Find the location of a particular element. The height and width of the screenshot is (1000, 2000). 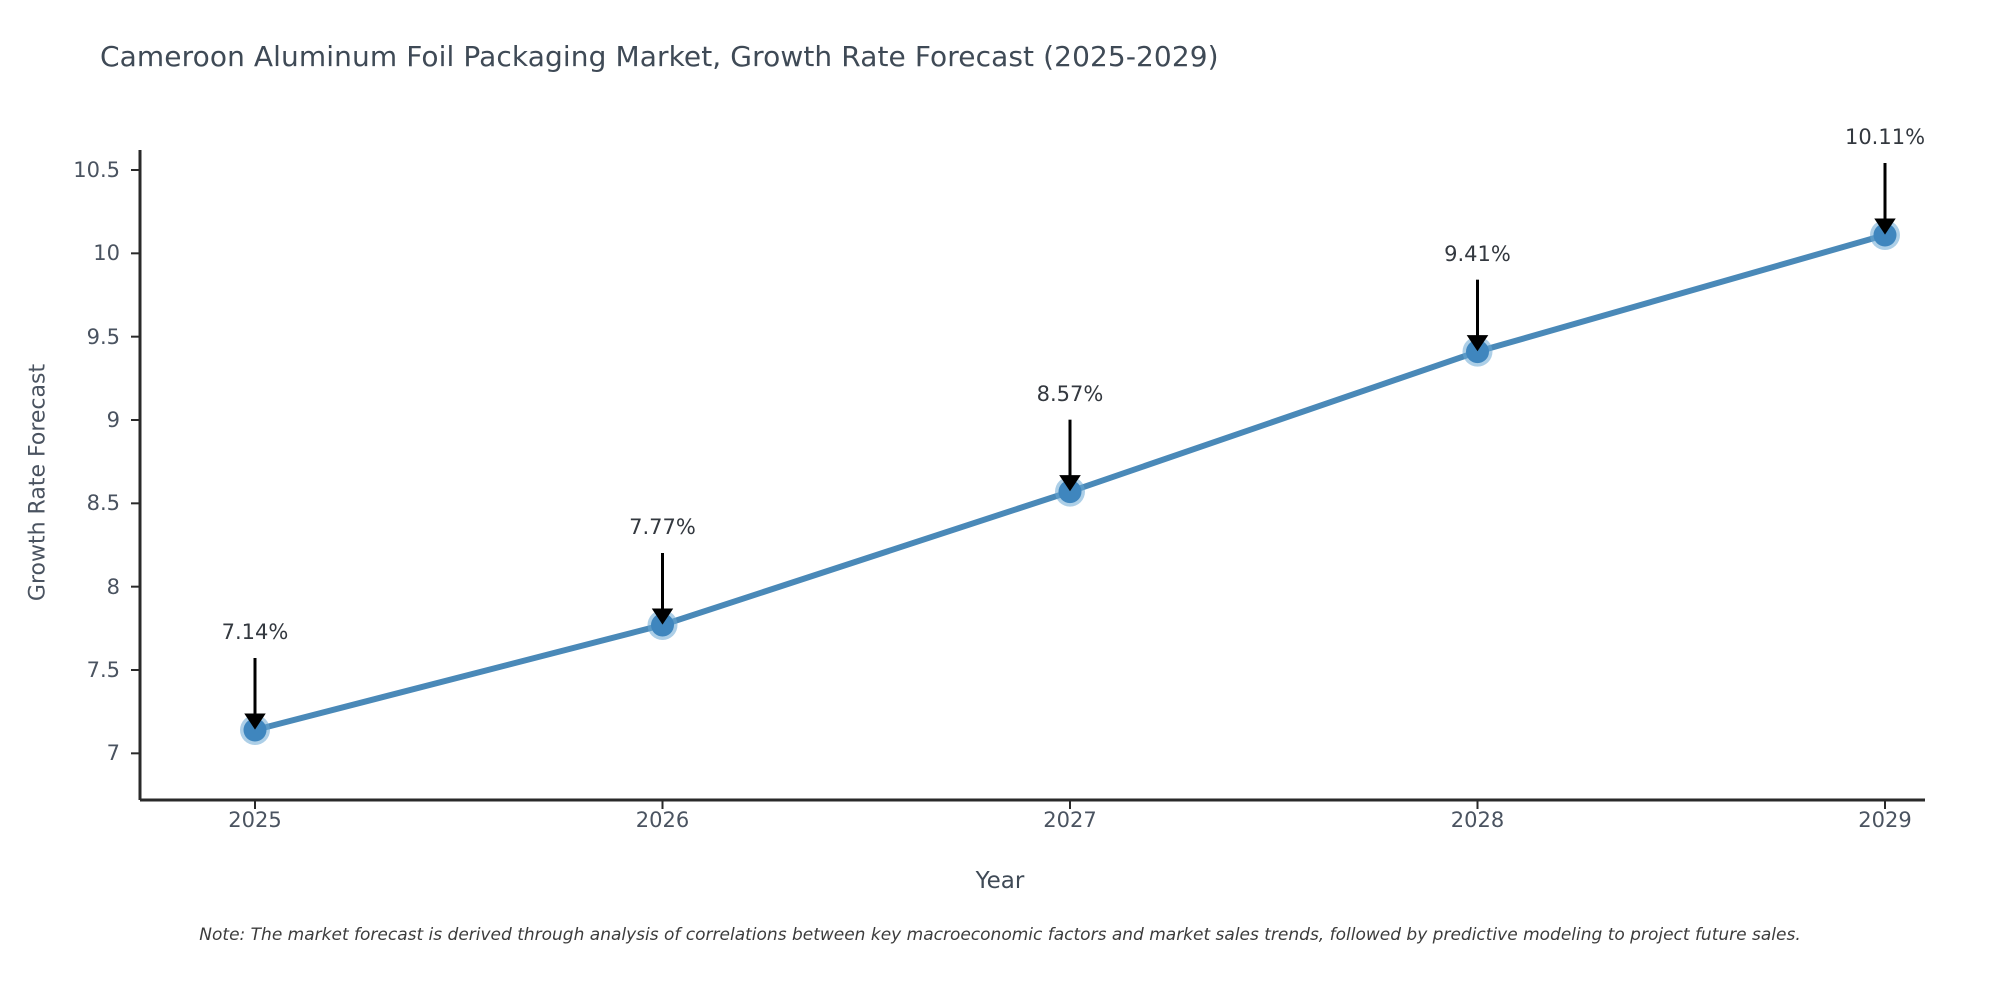

data-point-label: 7.77% is located at coordinates (662, 527).